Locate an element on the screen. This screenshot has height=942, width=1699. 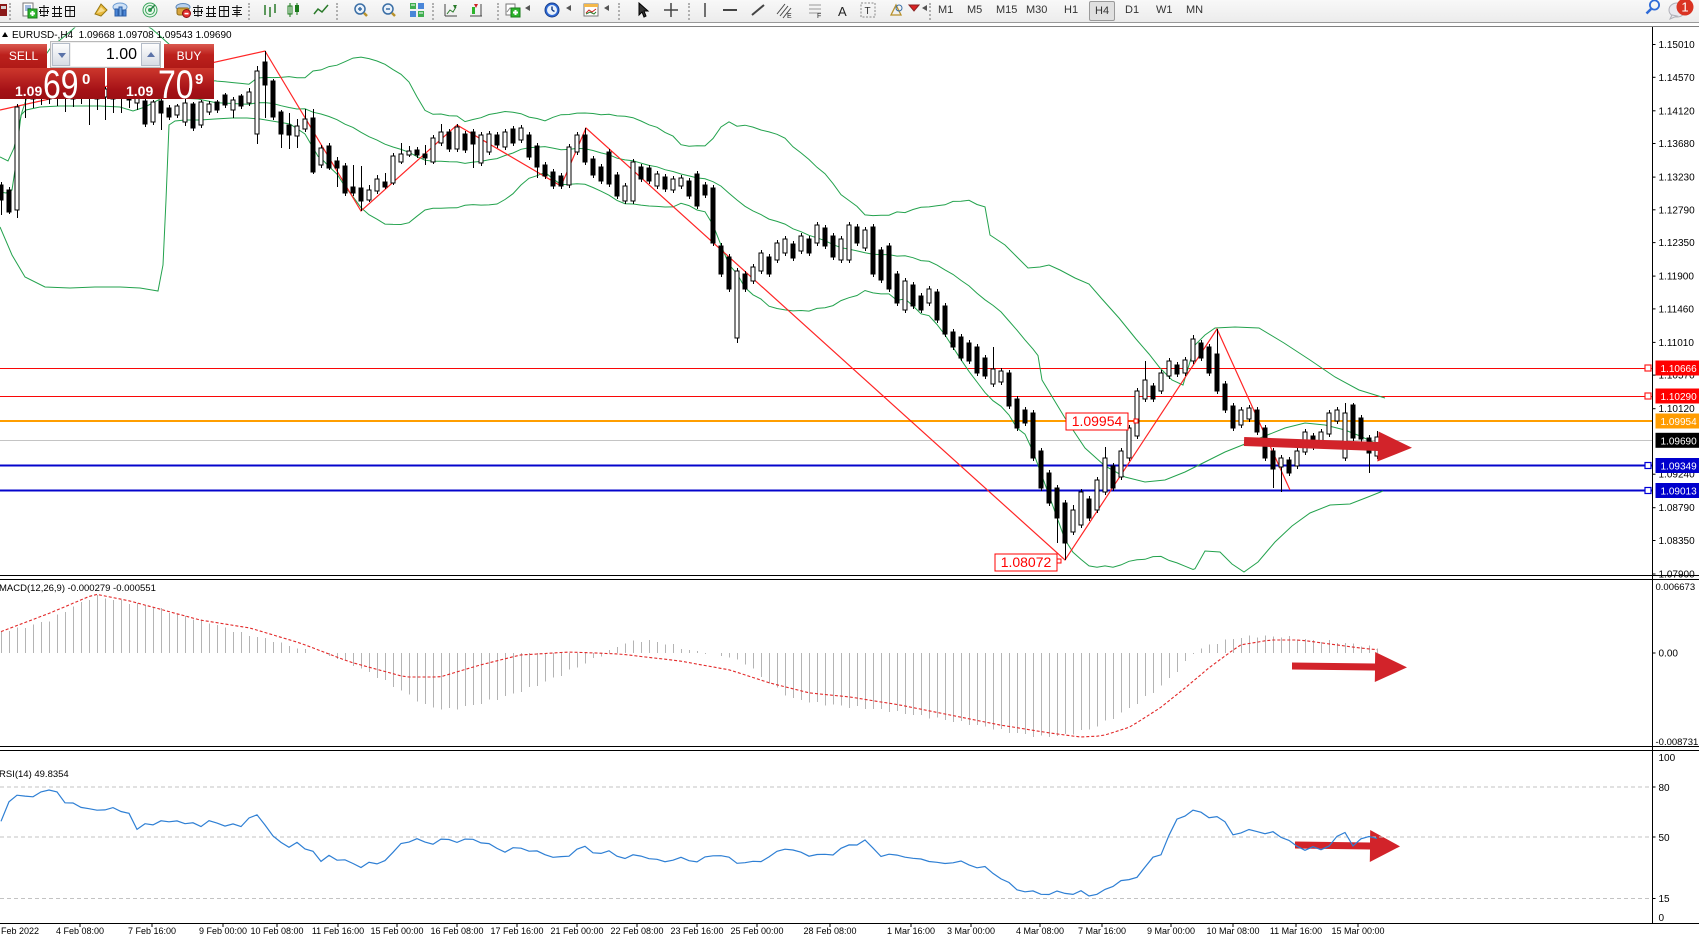
svg-text: E is located at coordinates (789, 16).